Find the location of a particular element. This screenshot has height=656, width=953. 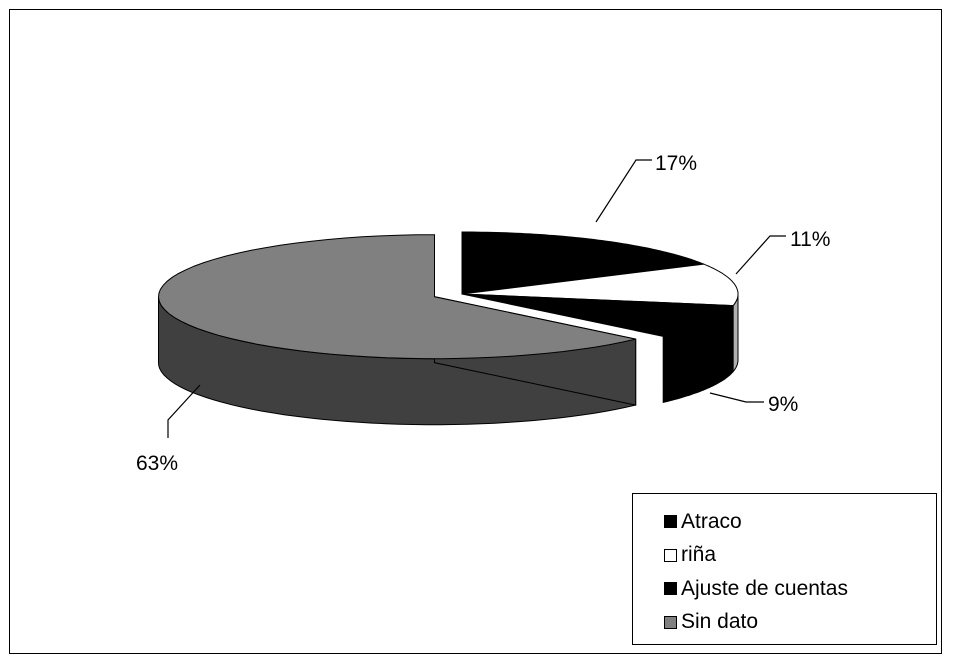

legend-item-ajuste: Ajuste de cuentas is located at coordinates (784, 589).